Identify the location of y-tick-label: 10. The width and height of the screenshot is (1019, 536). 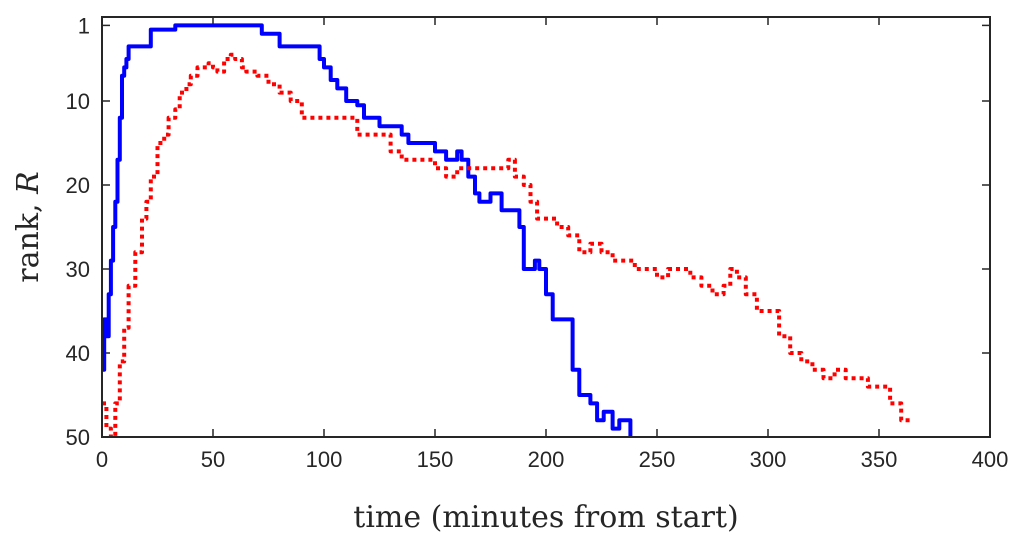
(78, 101).